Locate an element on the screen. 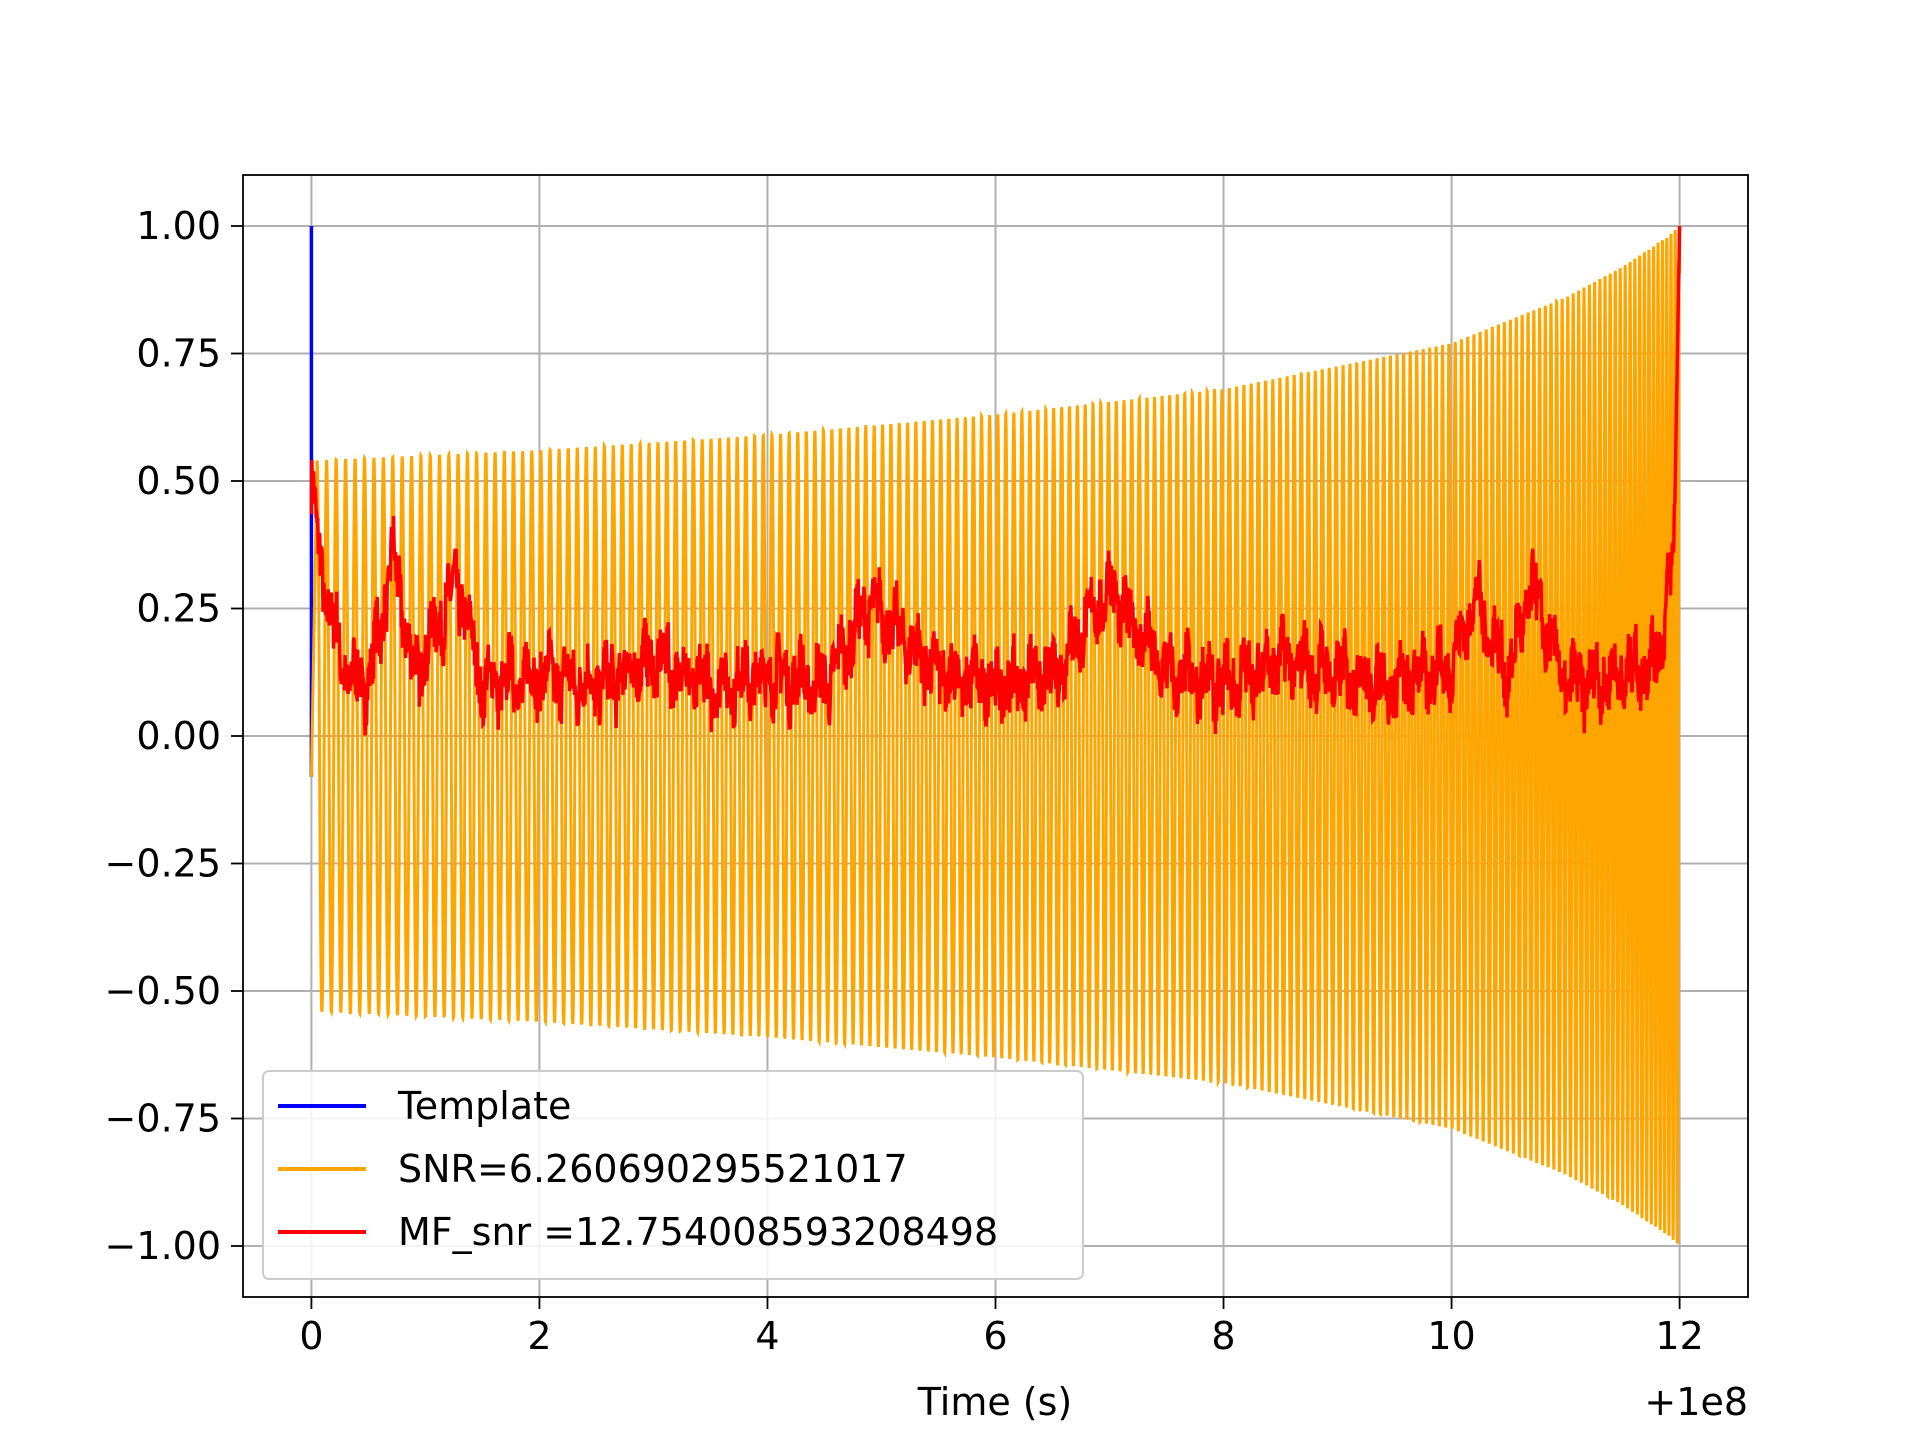  legend-label: Template is located at coordinates (484, 1106).